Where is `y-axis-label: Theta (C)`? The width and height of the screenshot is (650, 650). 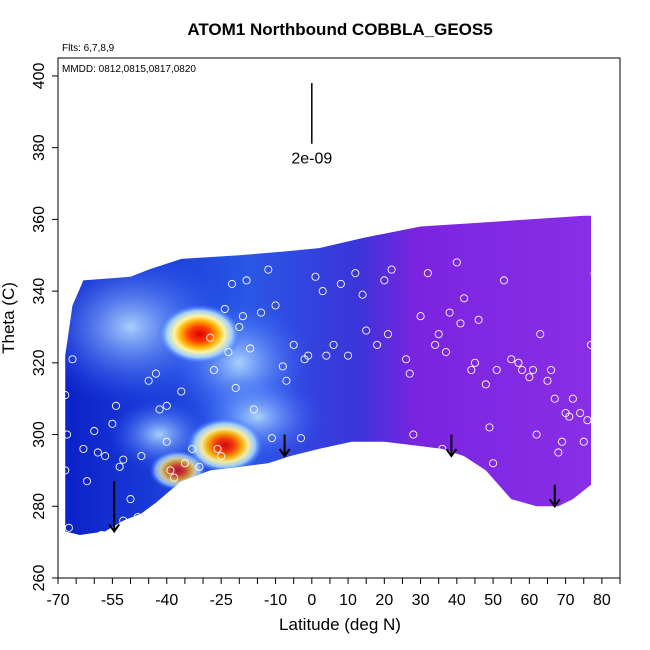 y-axis-label: Theta (C) is located at coordinates (9, 318).